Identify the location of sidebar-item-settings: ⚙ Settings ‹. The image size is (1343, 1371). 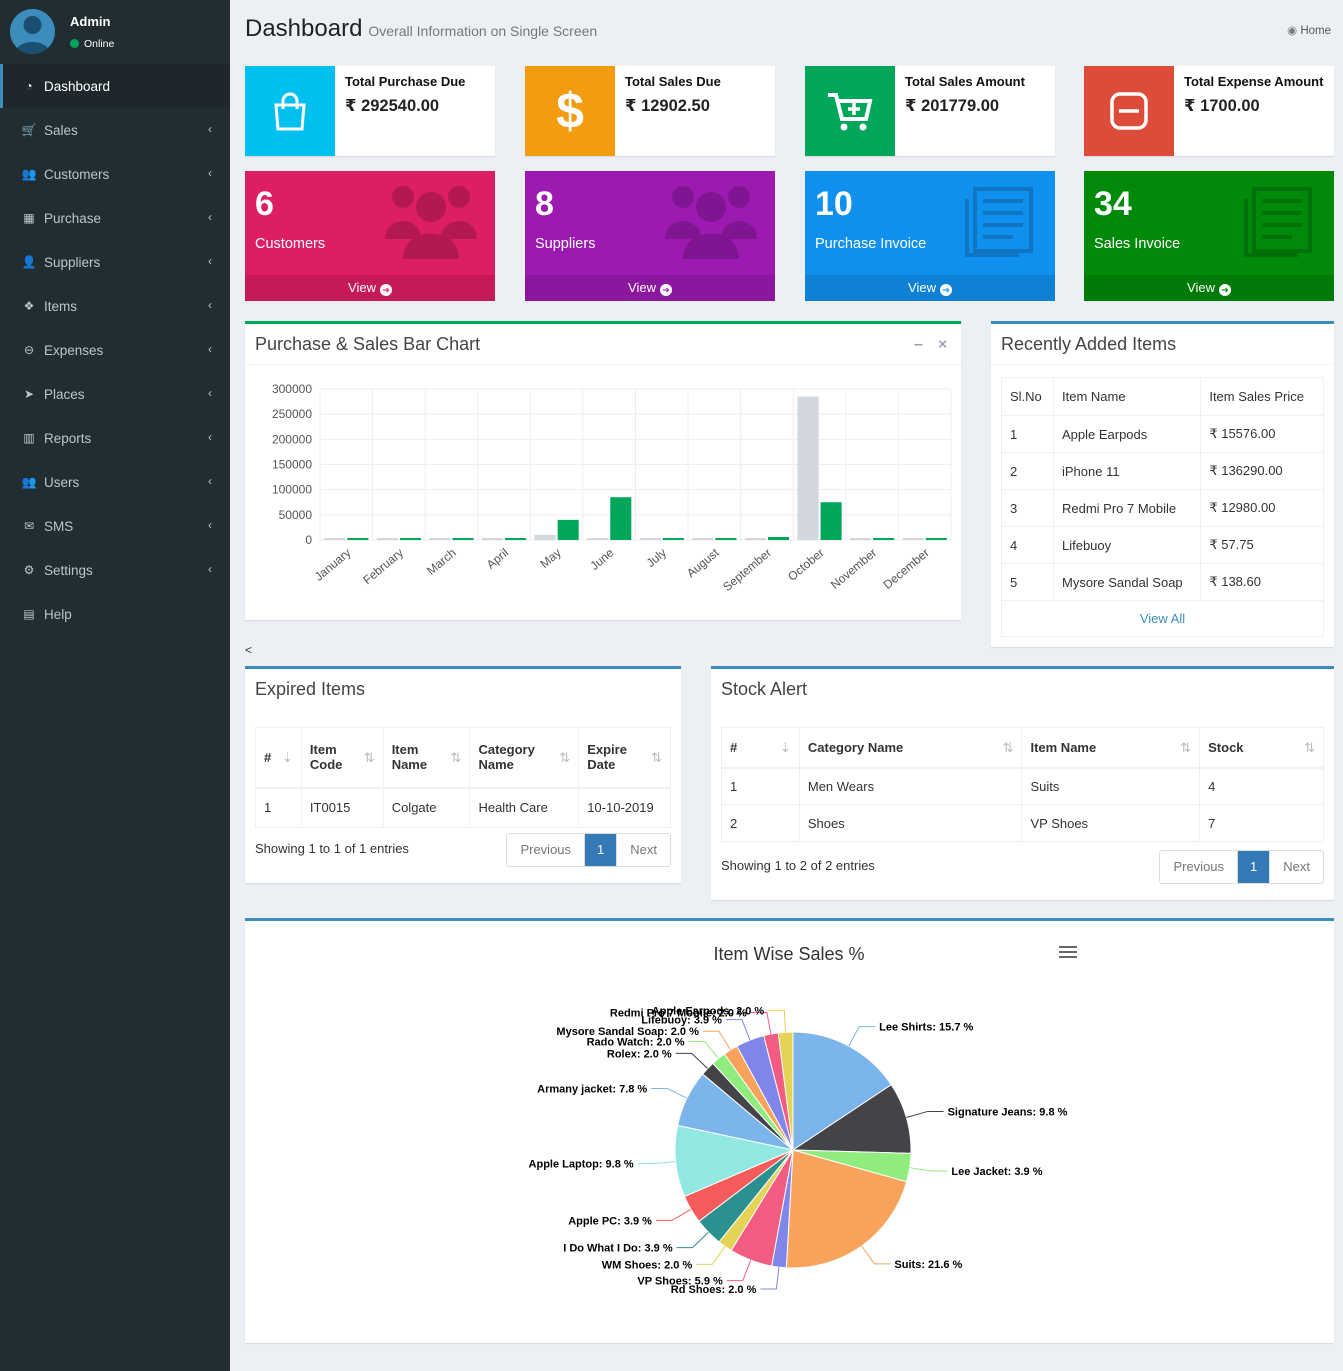
(115, 570).